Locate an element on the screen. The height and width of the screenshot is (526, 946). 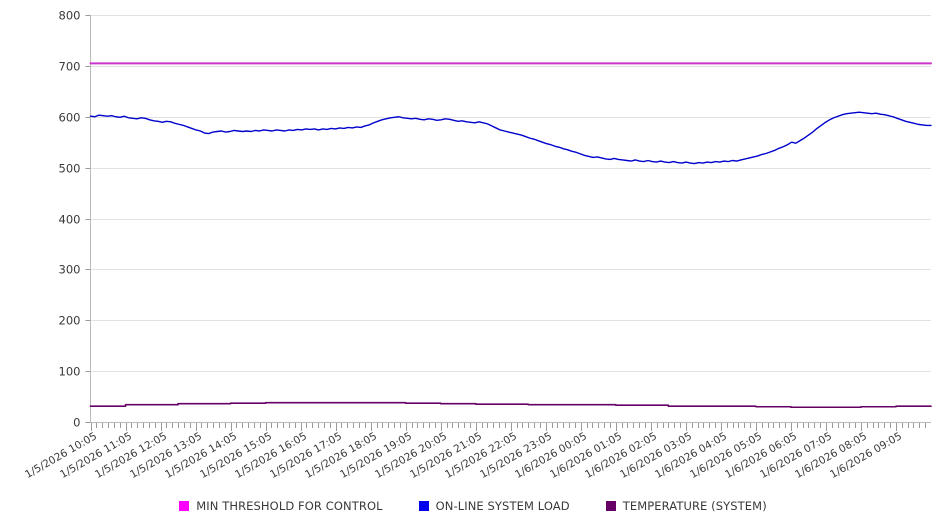
series-on-line-system-load is located at coordinates (510, 138).